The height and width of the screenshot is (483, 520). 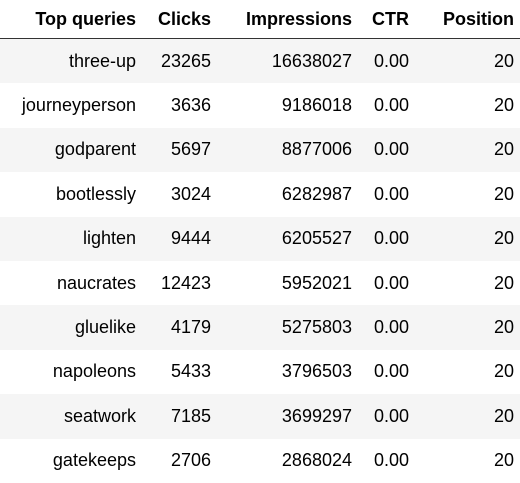 I want to click on table-row: naucrates 12423 5952021 0.00 20, so click(x=260, y=283).